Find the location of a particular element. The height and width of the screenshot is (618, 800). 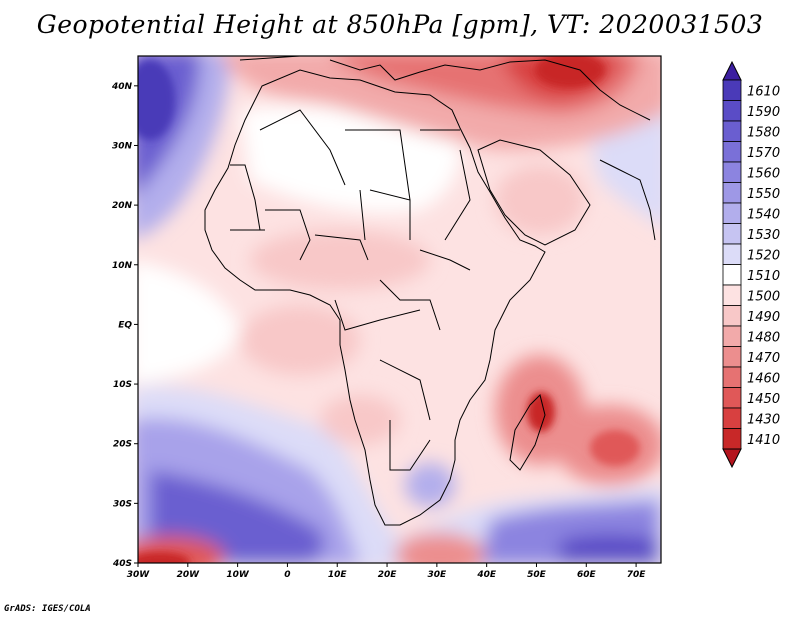

colorbar-label: 1410 is located at coordinates (763, 440).